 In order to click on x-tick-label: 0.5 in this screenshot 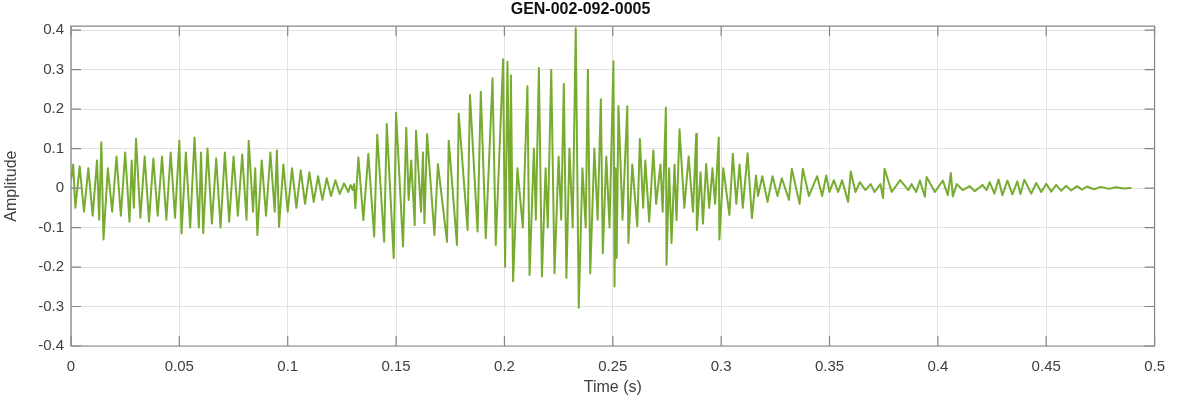, I will do `click(1154, 366)`.